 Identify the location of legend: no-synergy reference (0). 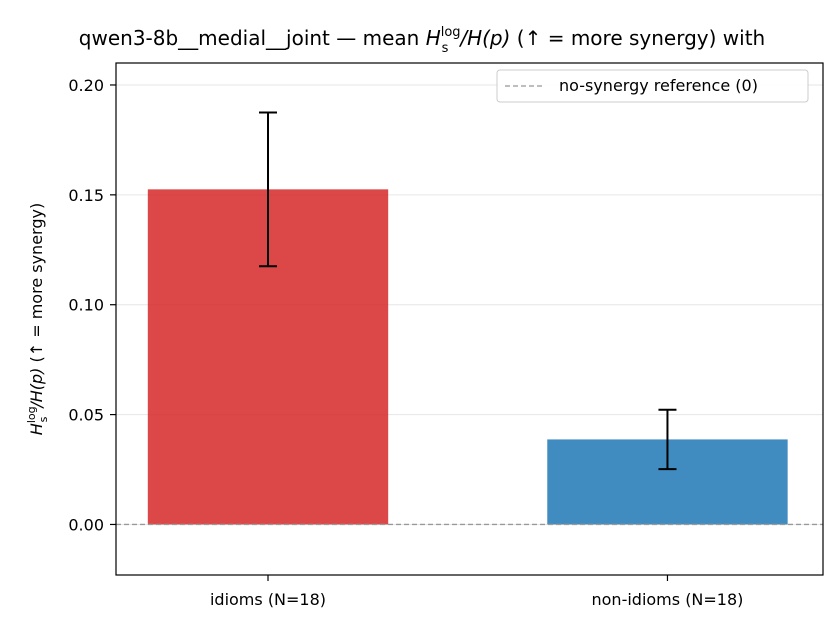
(652, 86).